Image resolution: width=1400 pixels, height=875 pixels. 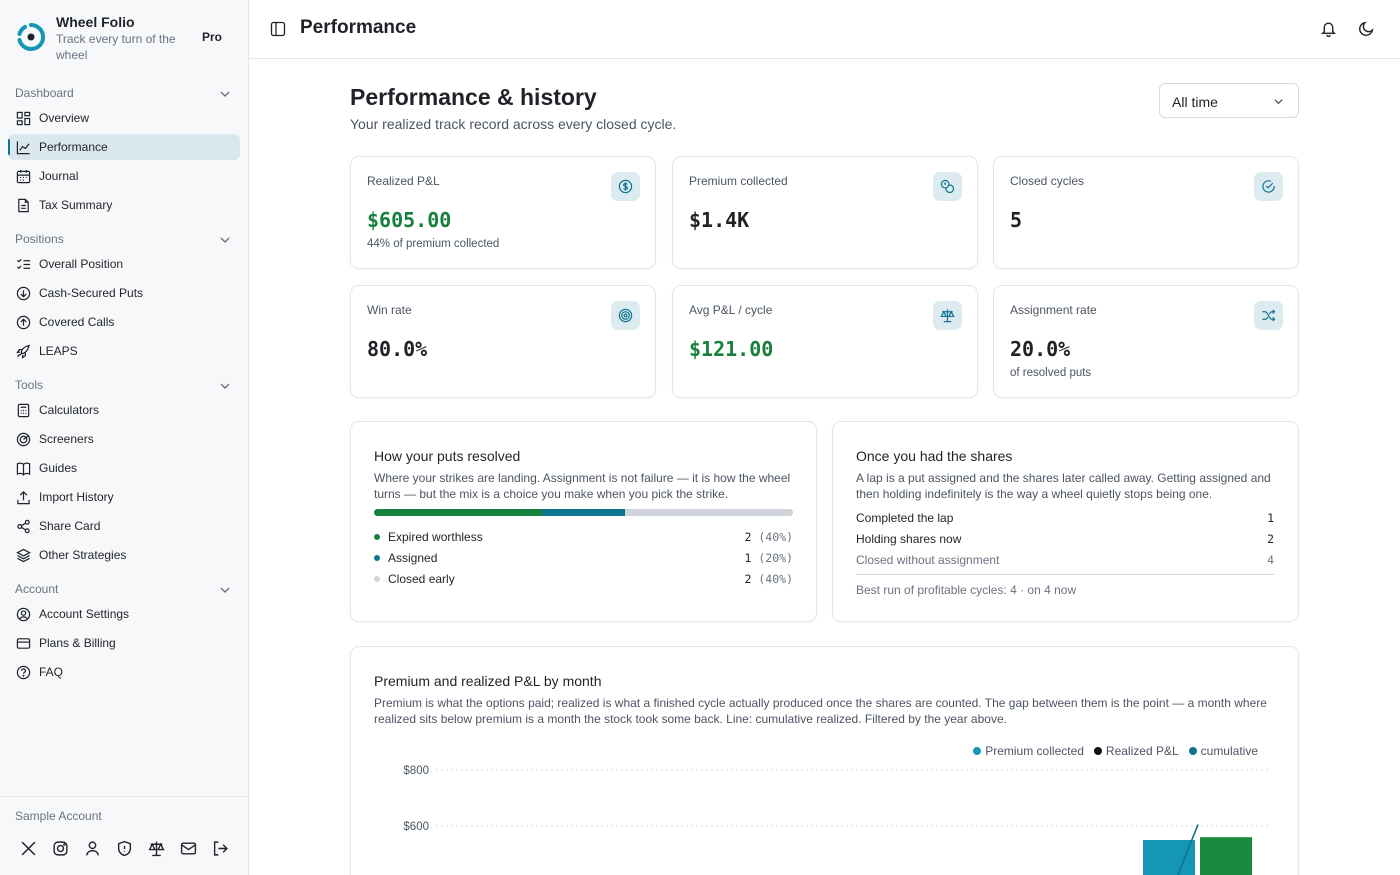 I want to click on section-account: Account, so click(x=124, y=591).